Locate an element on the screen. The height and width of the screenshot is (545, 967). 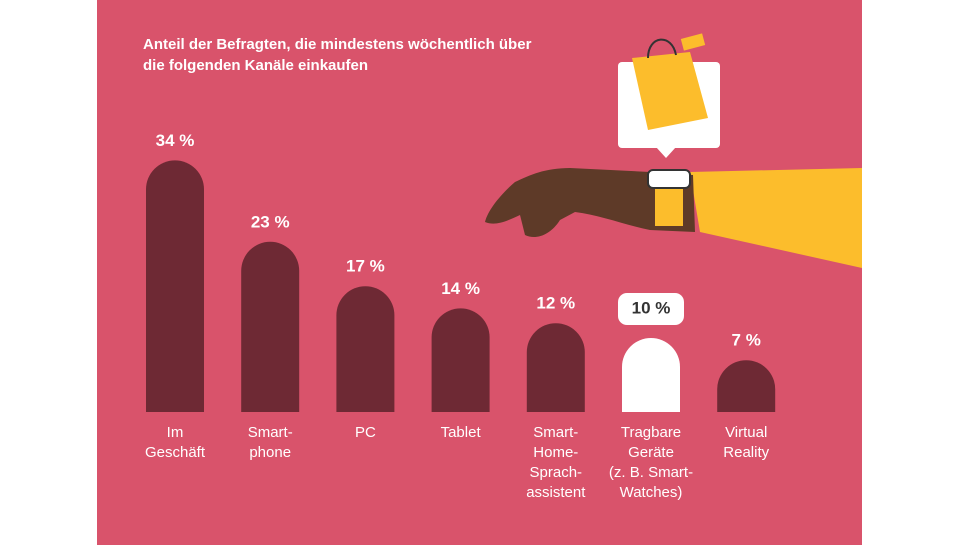
watch-face is located at coordinates (669, 179).